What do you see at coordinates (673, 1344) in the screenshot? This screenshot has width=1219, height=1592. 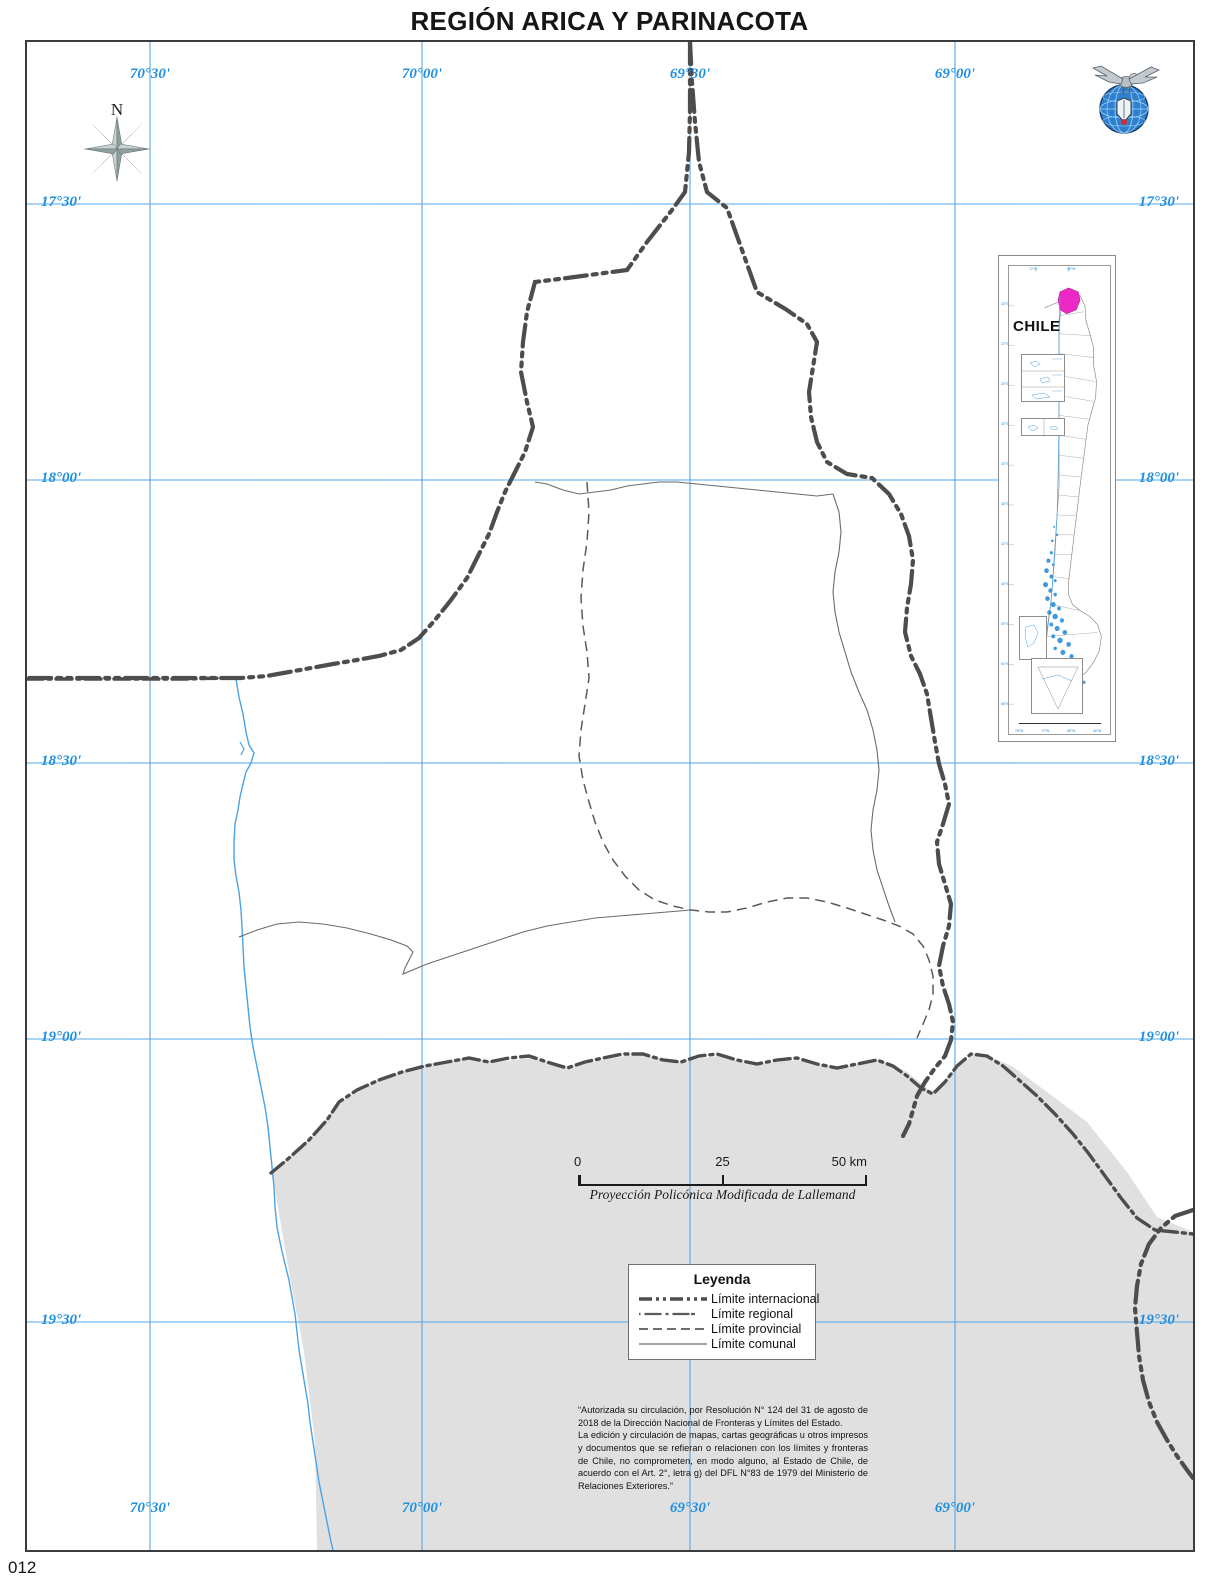 I see `legend-swatch-comunal-boundary` at bounding box center [673, 1344].